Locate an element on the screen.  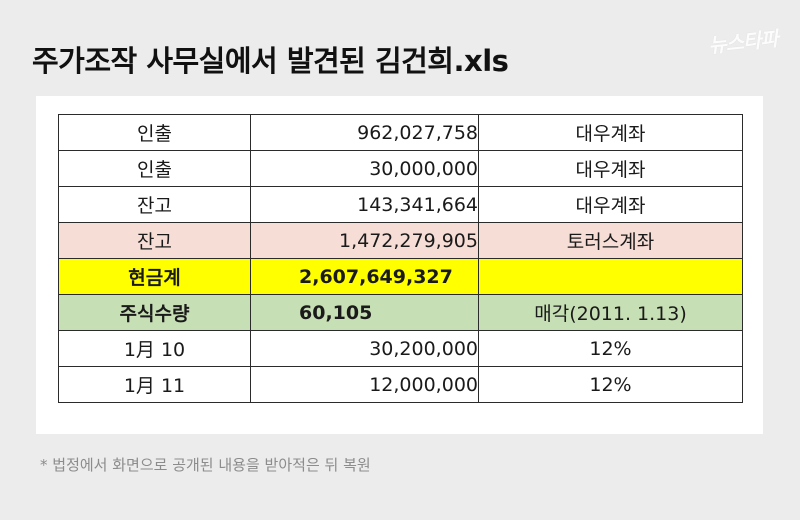
table-row: 1月 10 30,200,000 12% is located at coordinates (400, 348).